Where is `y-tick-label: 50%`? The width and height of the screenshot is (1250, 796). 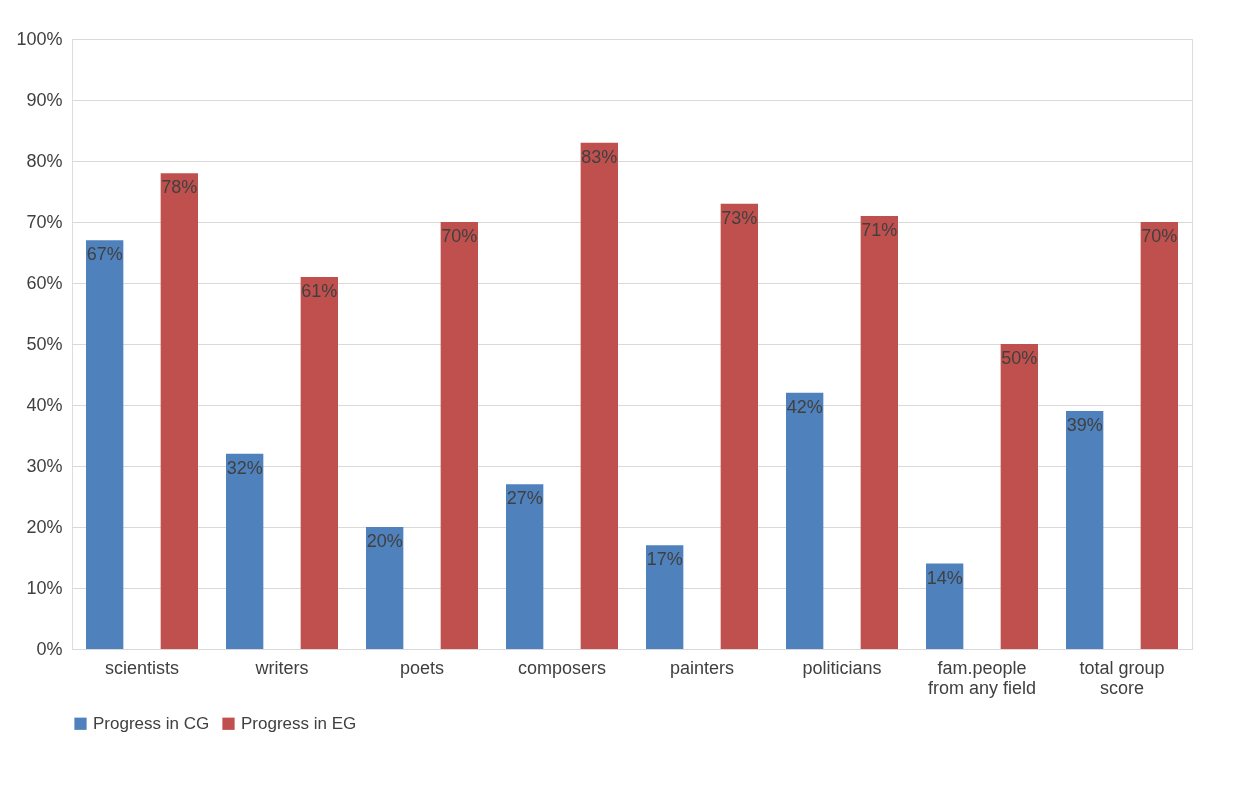 y-tick-label: 50% is located at coordinates (44, 343).